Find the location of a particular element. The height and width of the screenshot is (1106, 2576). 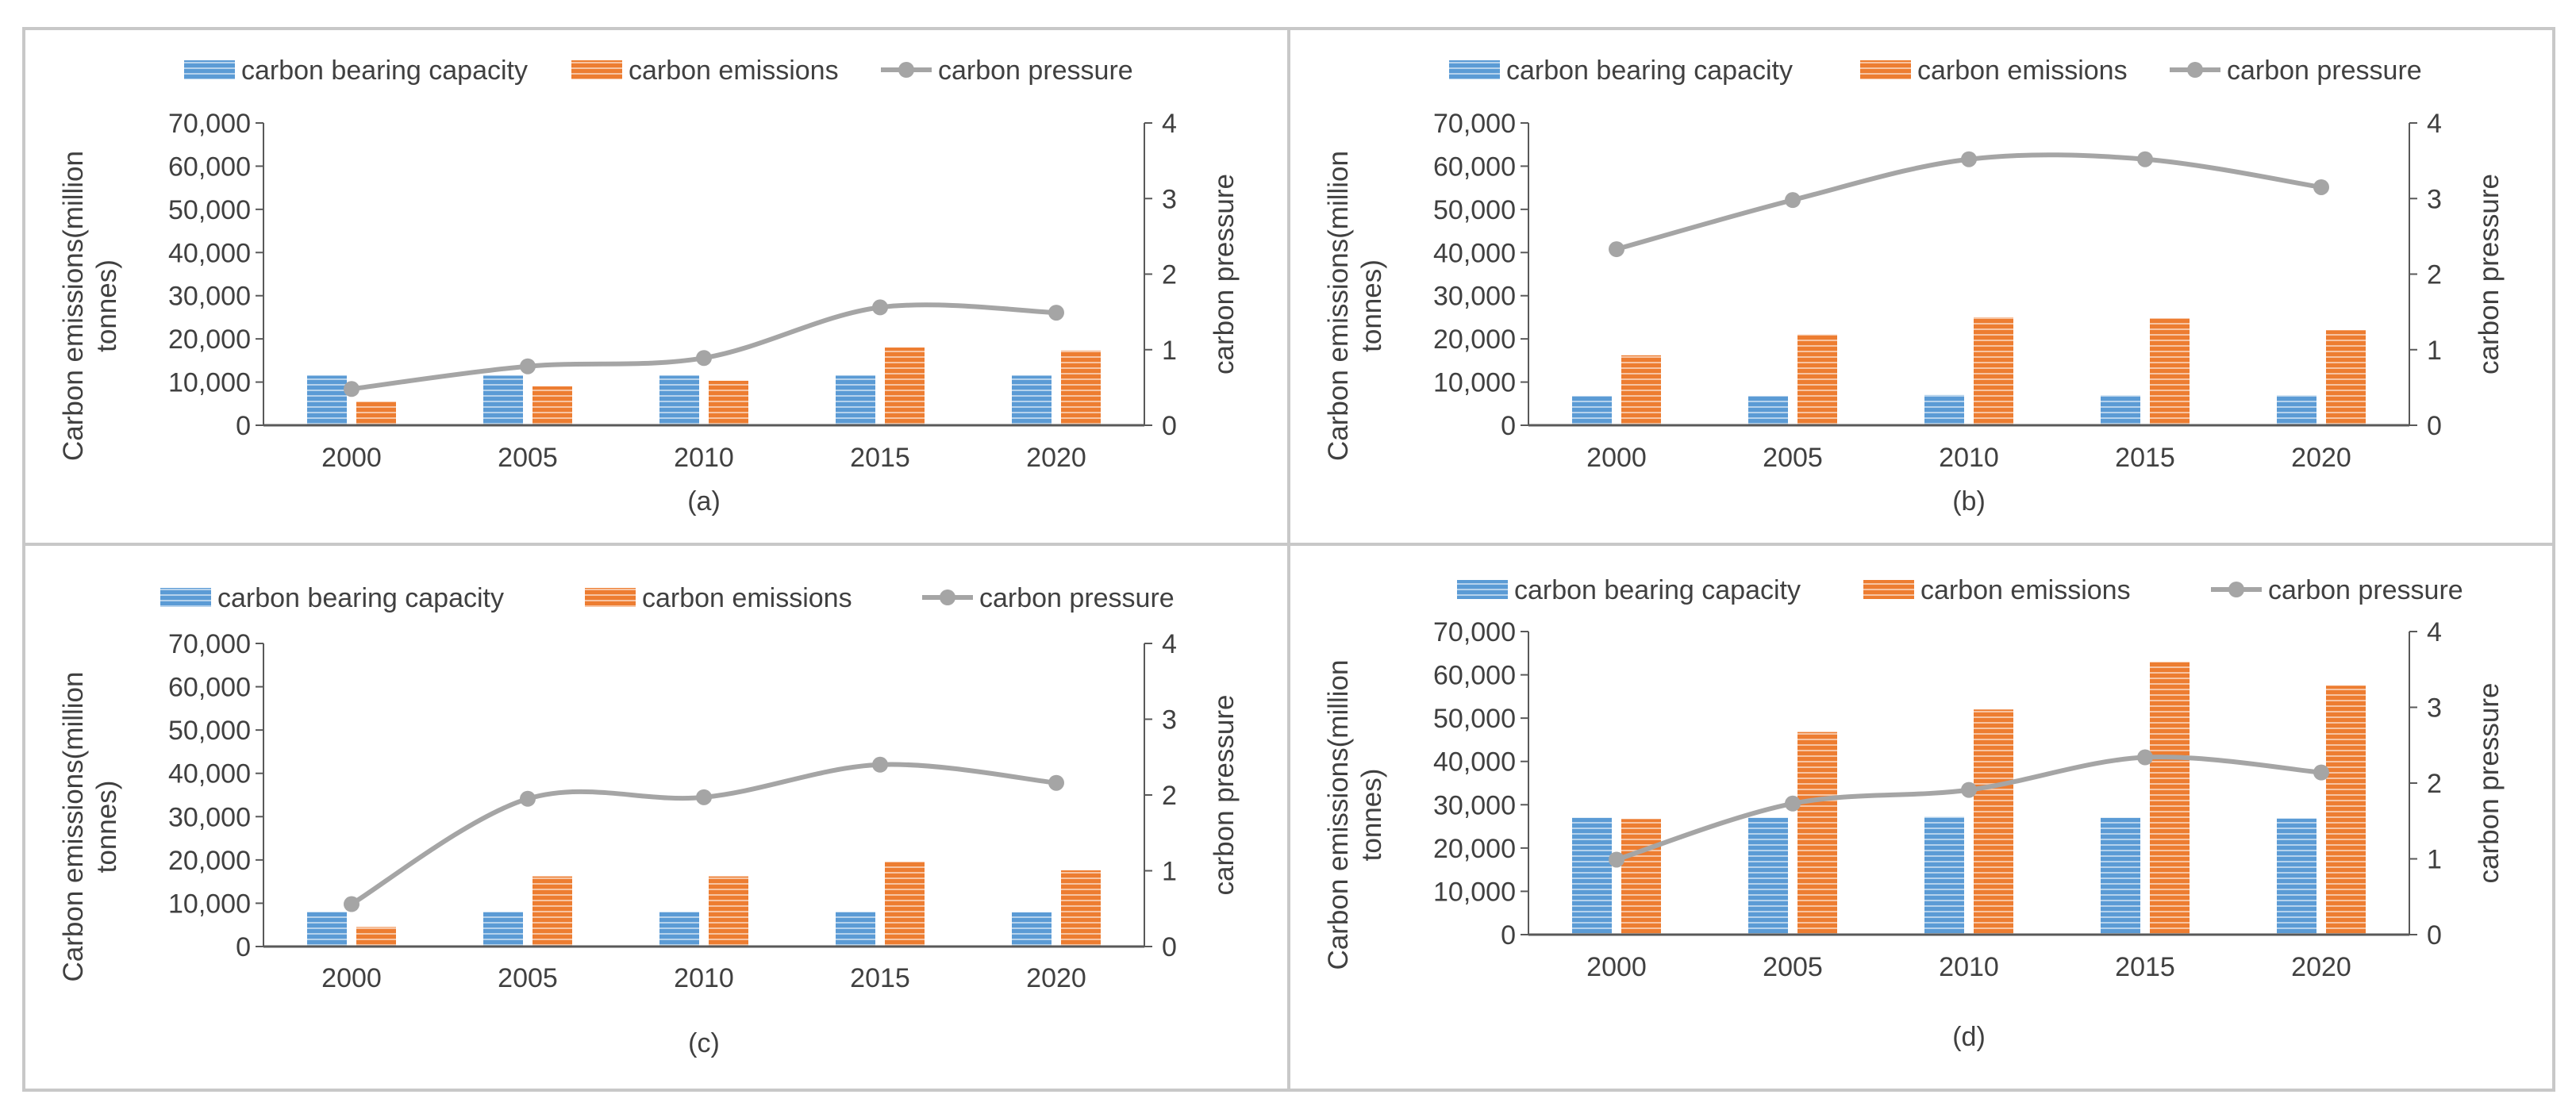

panel-caption: (d) is located at coordinates (1969, 1037).